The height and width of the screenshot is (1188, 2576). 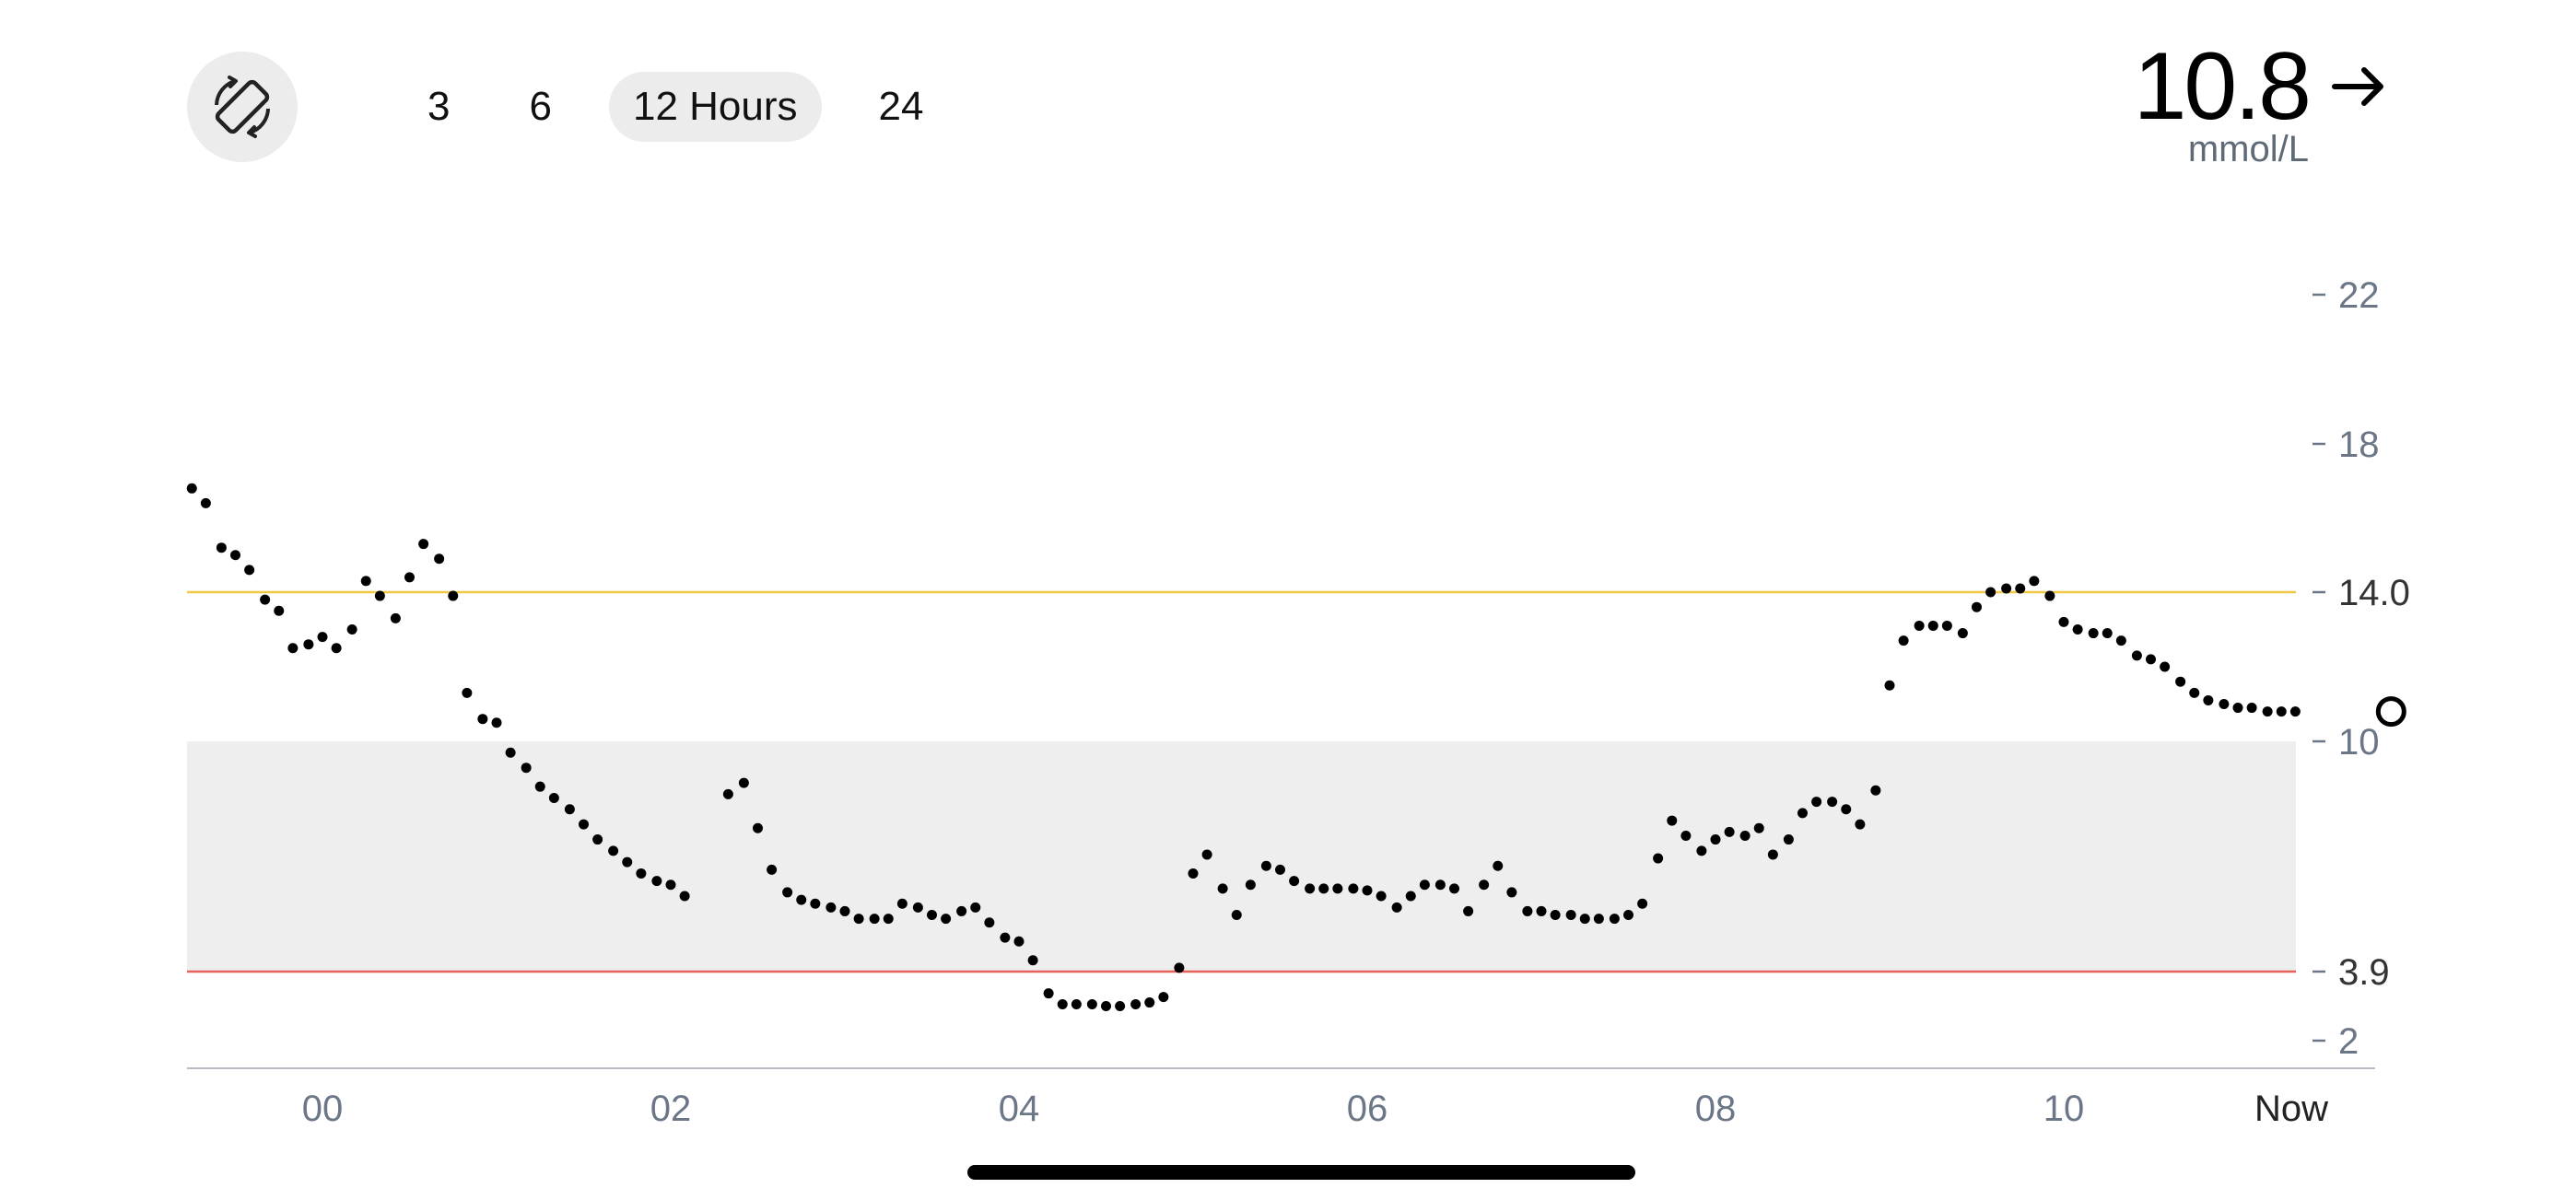 I want to click on current-reading-marker, so click(x=2390, y=712).